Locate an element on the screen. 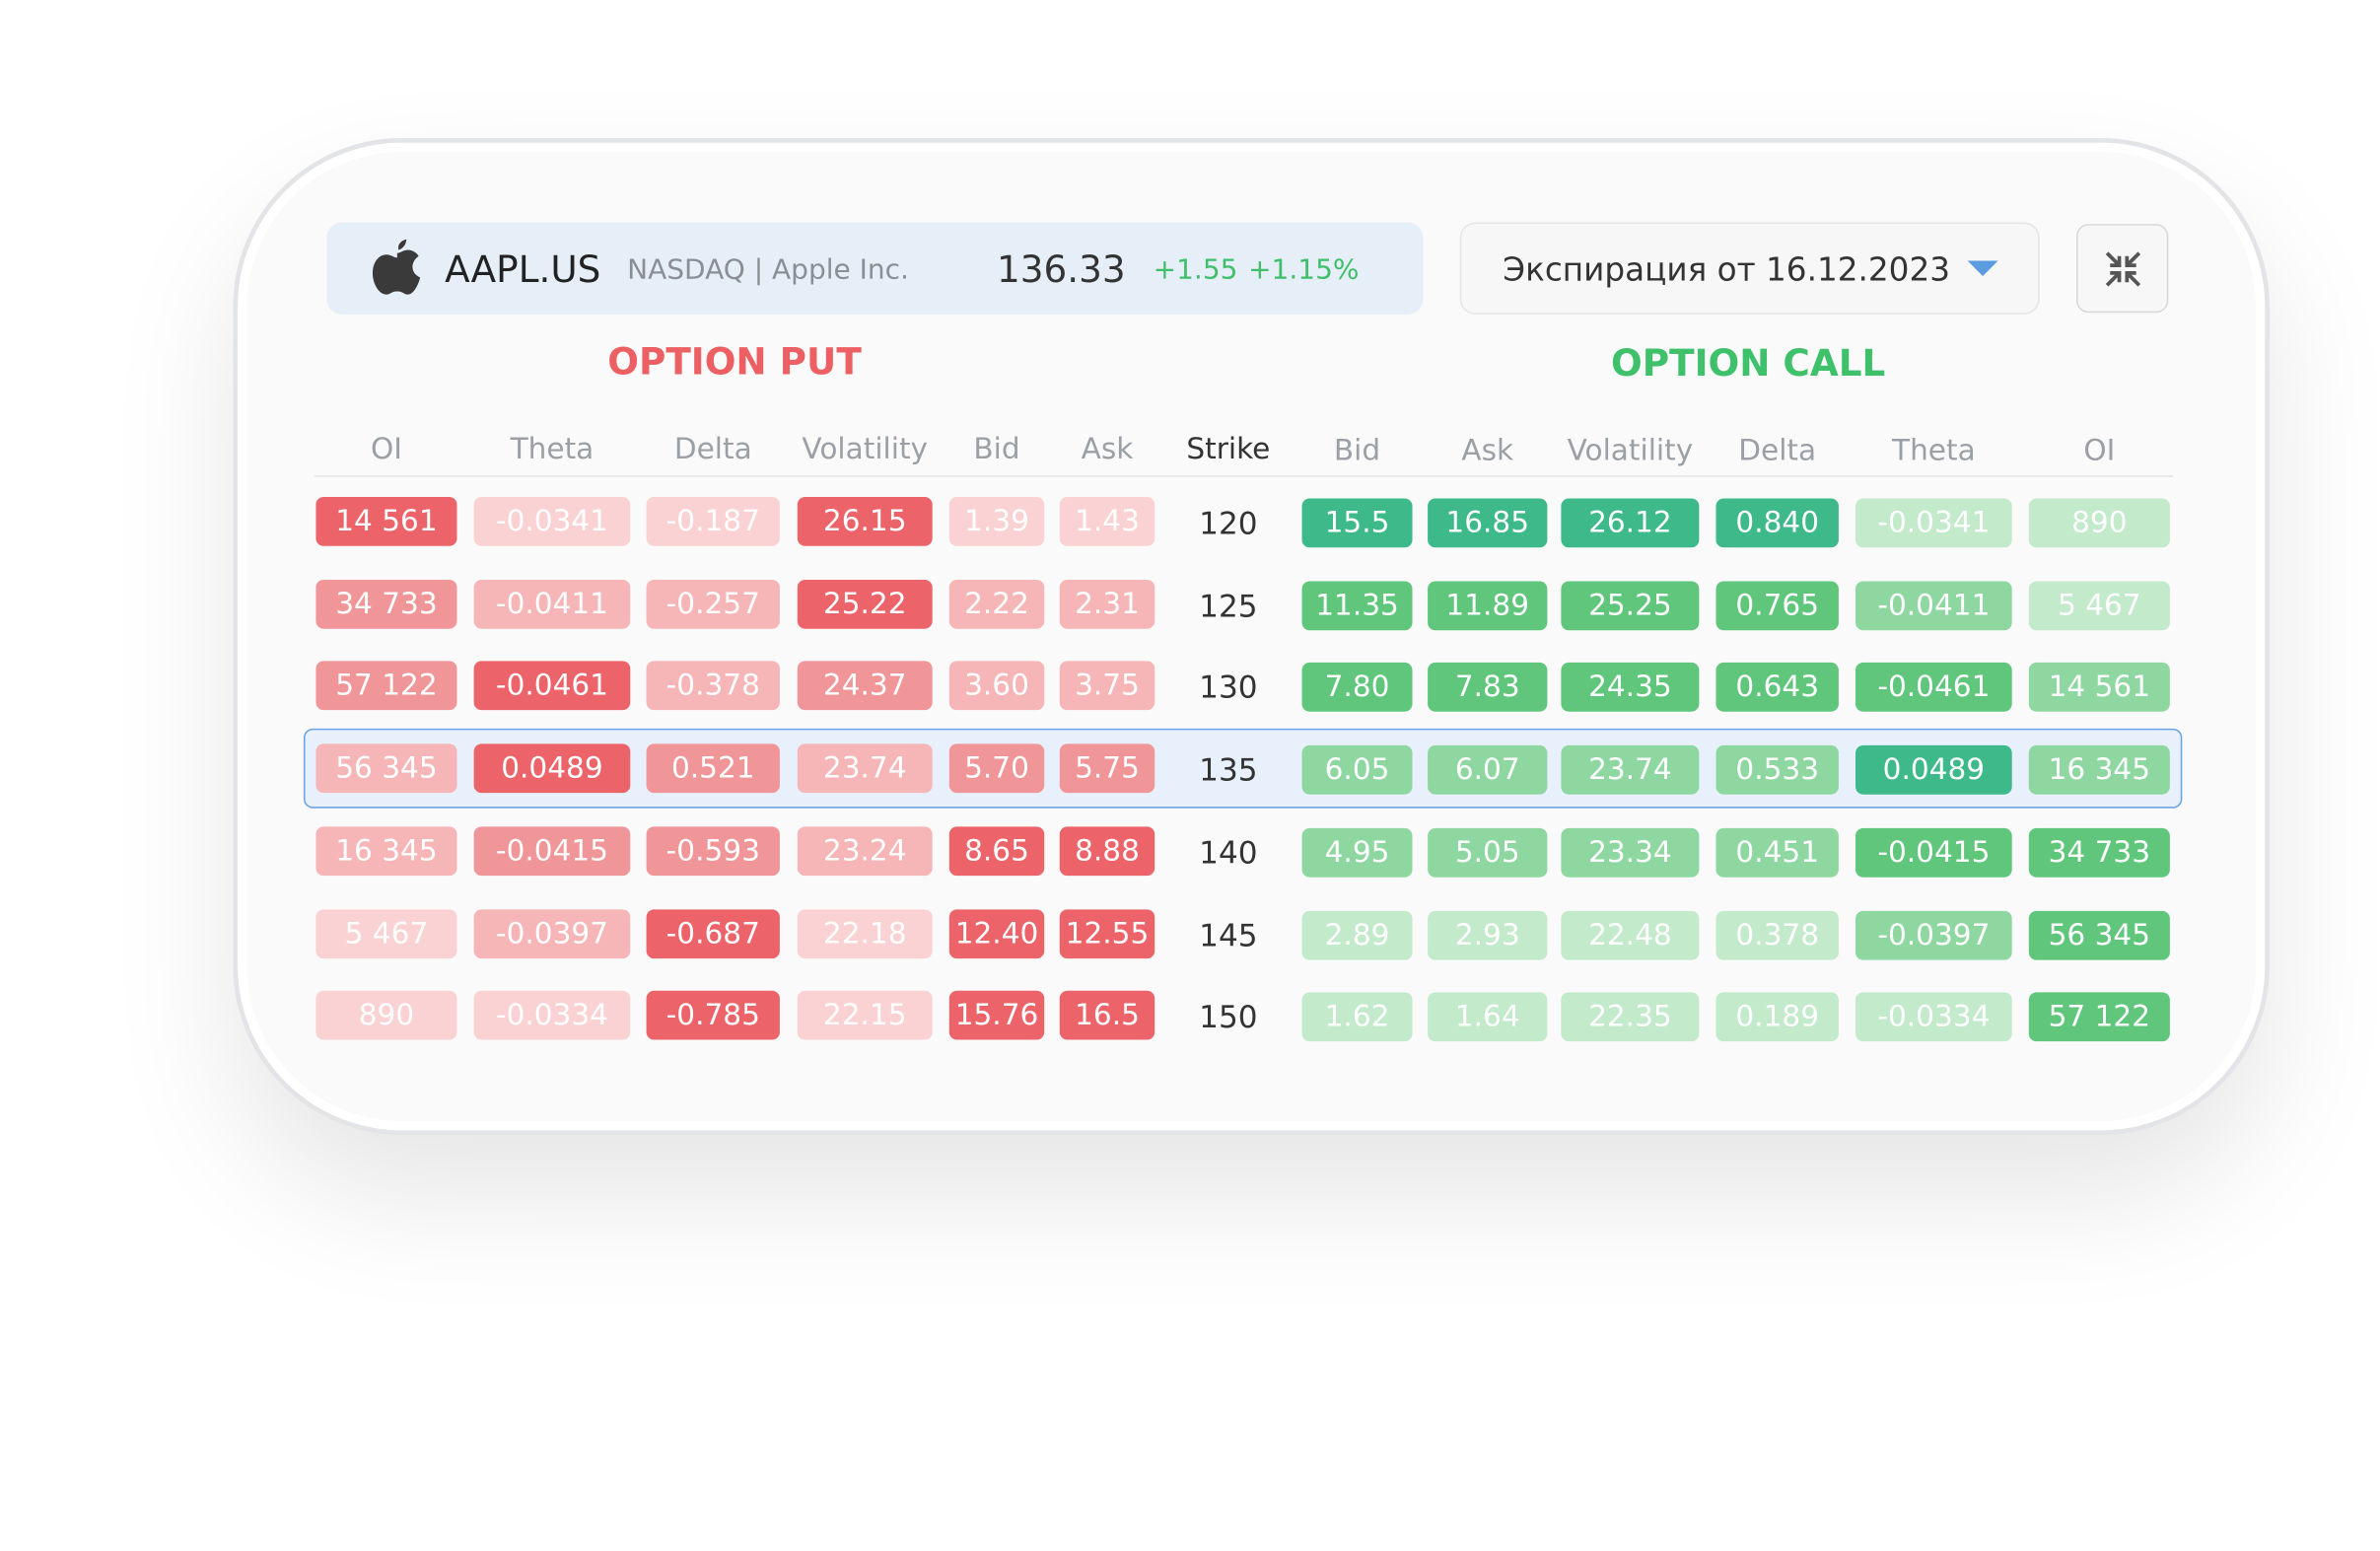  call-cell: 4.95 is located at coordinates (1357, 852).